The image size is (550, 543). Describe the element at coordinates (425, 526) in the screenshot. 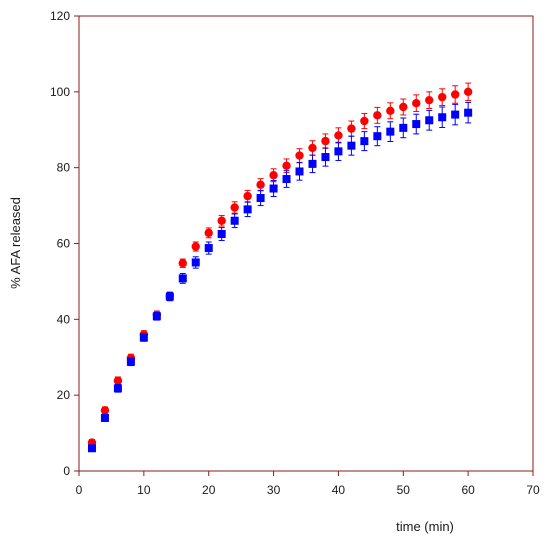

I see `x-axis-title: time (min)` at that location.